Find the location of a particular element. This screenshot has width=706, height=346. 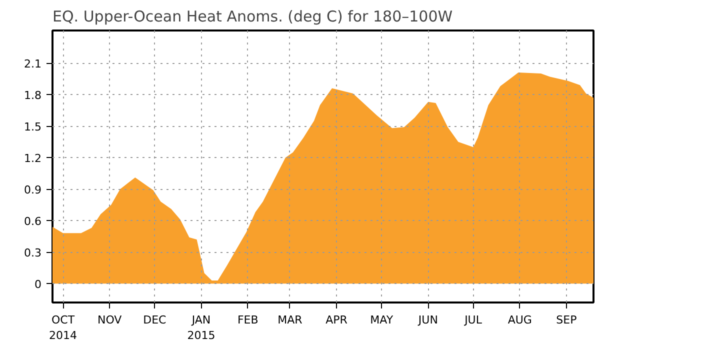

x-tick-label: JUN is located at coordinates (427, 320).